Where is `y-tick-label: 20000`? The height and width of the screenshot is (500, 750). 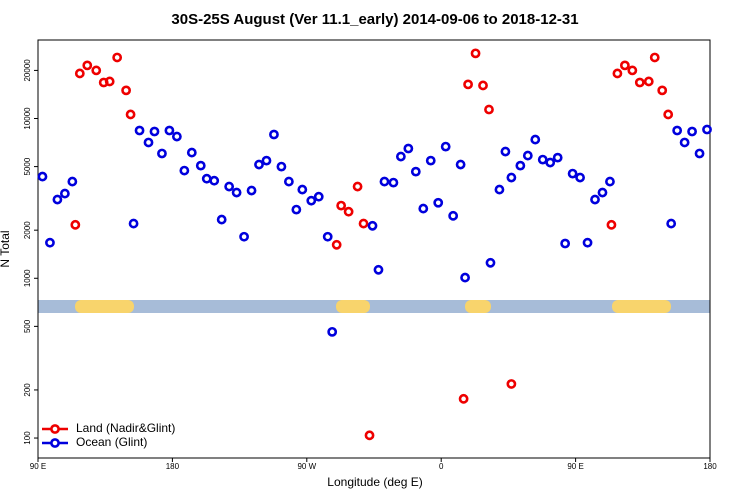
y-tick-label: 20000 is located at coordinates (27, 70).